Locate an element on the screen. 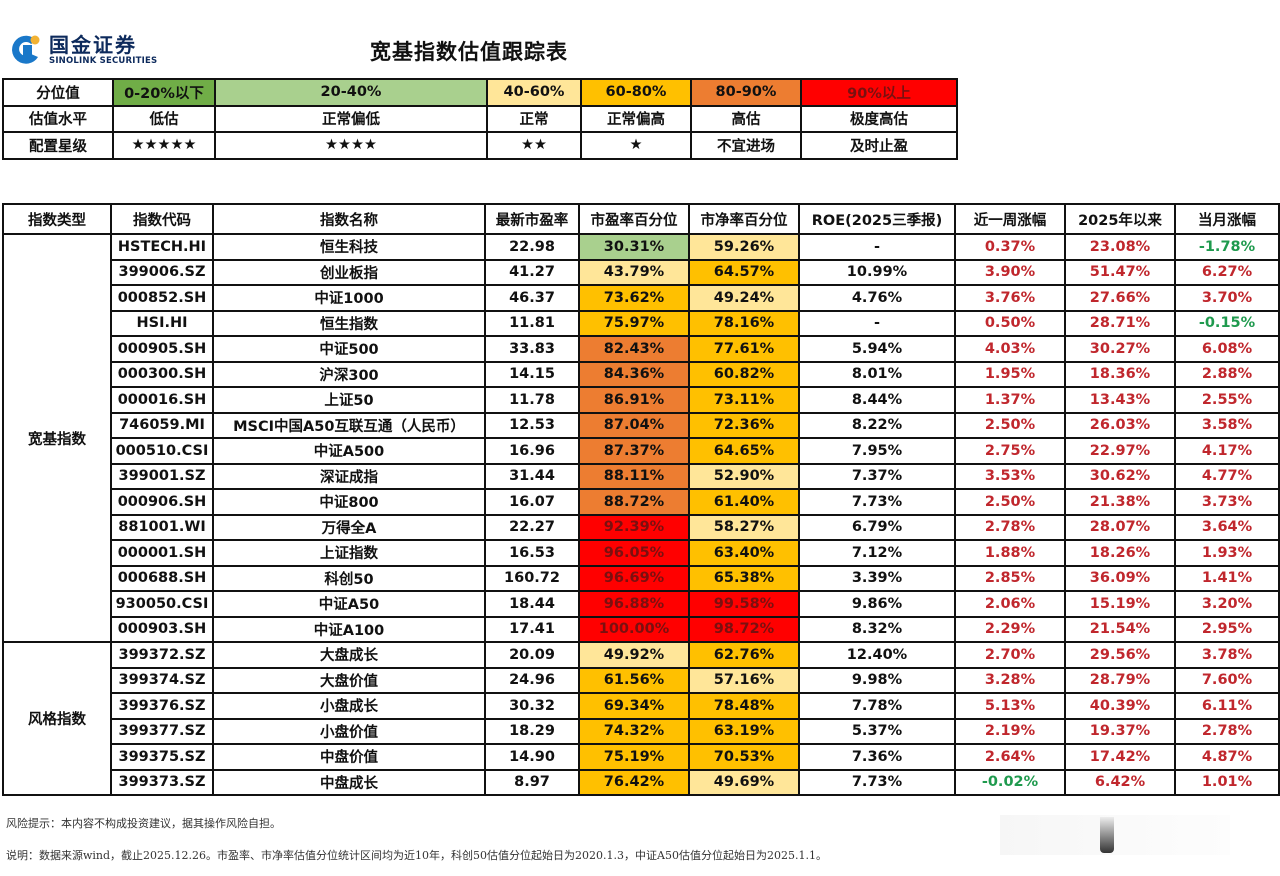 This screenshot has width=1280, height=876. pb-percentile-cell: 61.40% is located at coordinates (744, 502).